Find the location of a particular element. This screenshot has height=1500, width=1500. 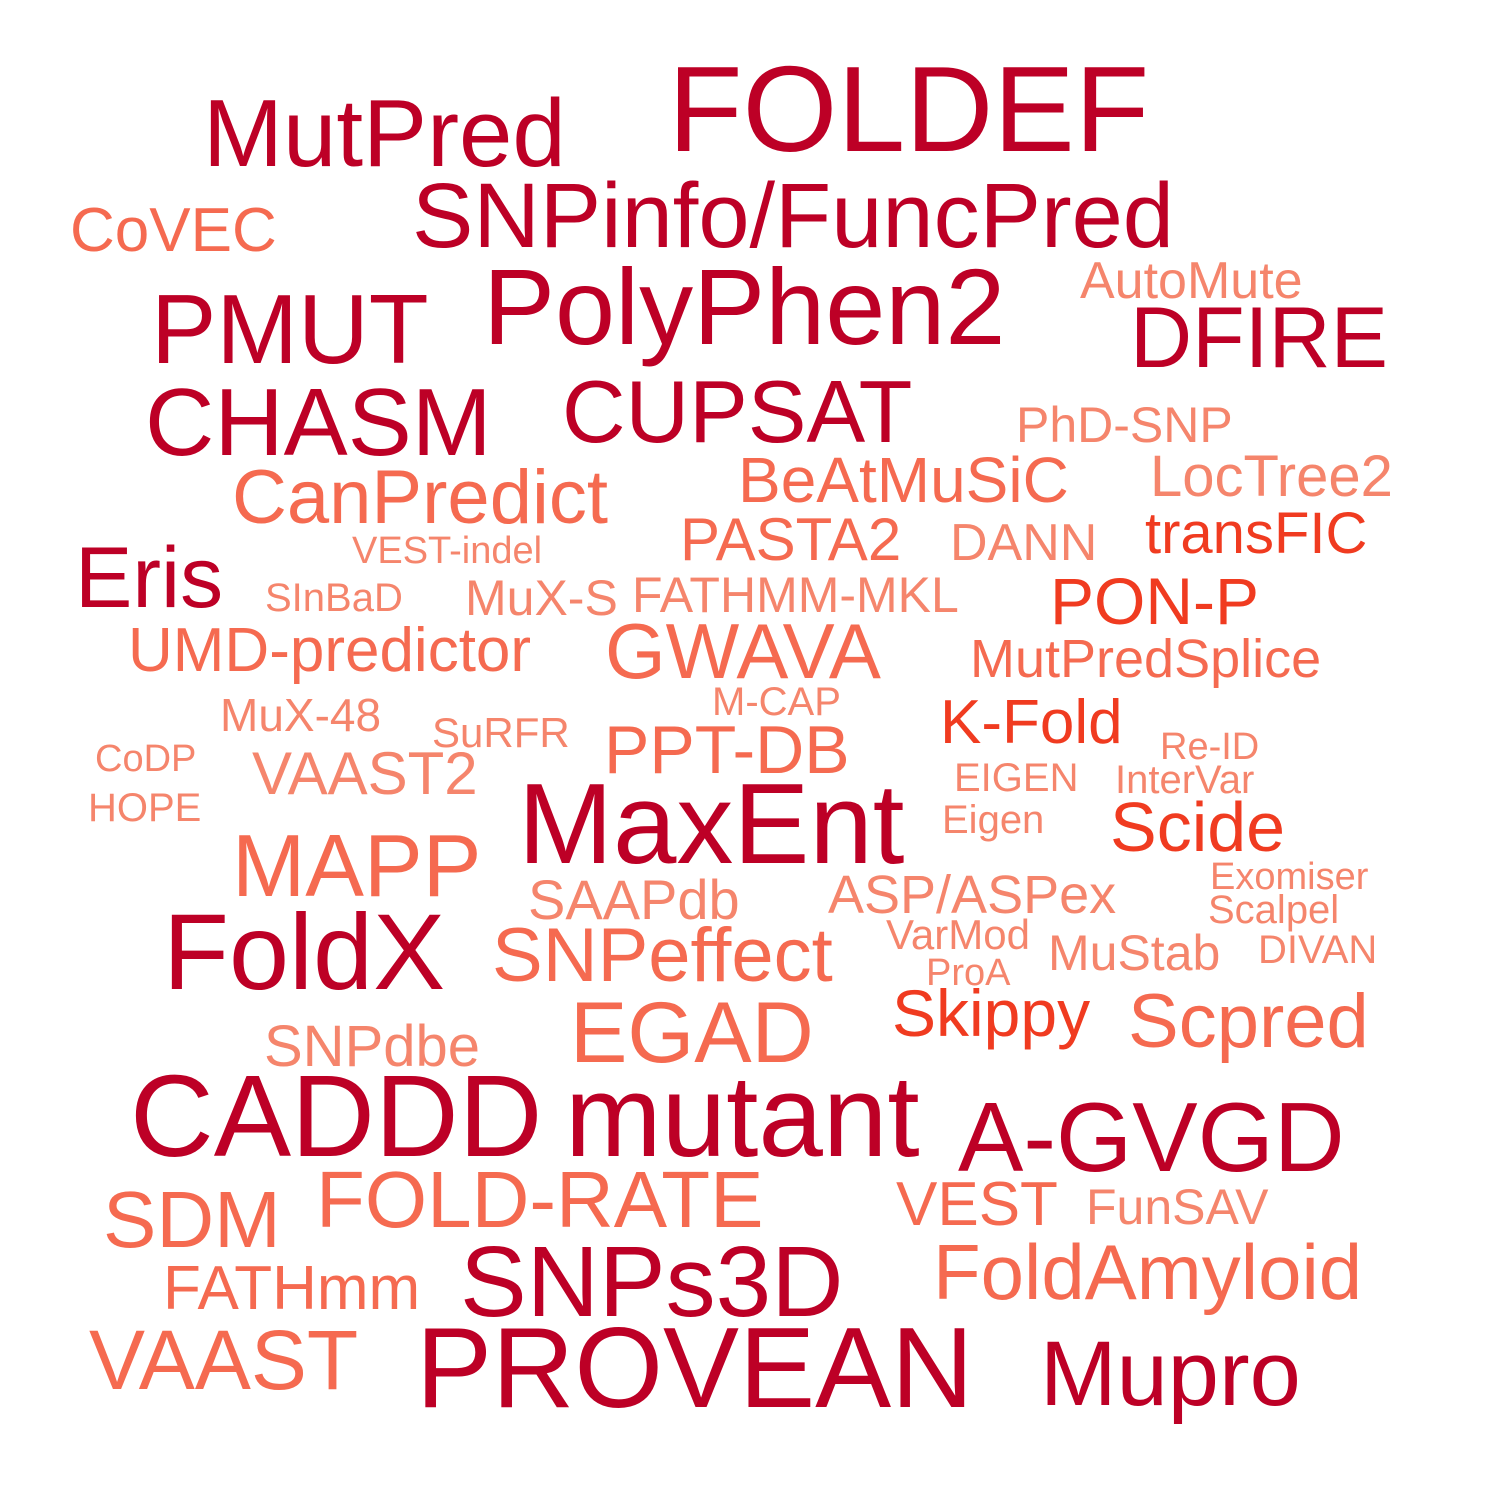

word-fathmm-mkl: FATHMM-MKL is located at coordinates (795, 595).